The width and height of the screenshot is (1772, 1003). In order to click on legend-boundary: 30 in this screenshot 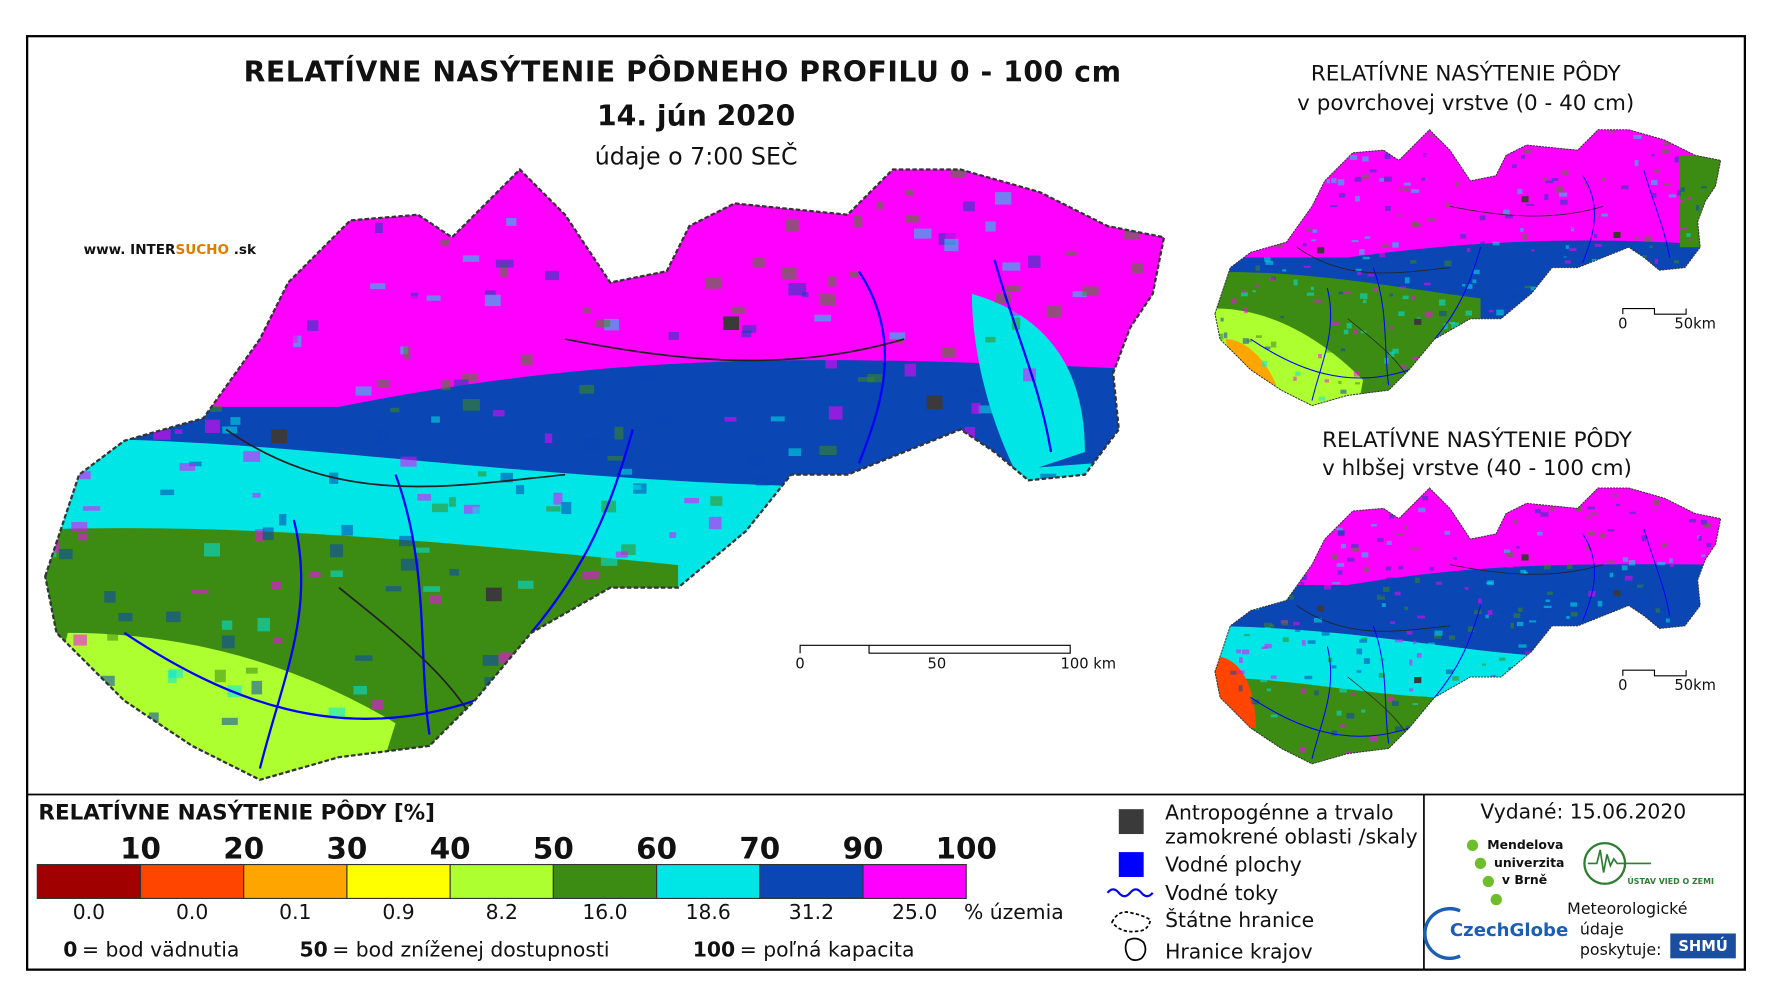, I will do `click(346, 848)`.